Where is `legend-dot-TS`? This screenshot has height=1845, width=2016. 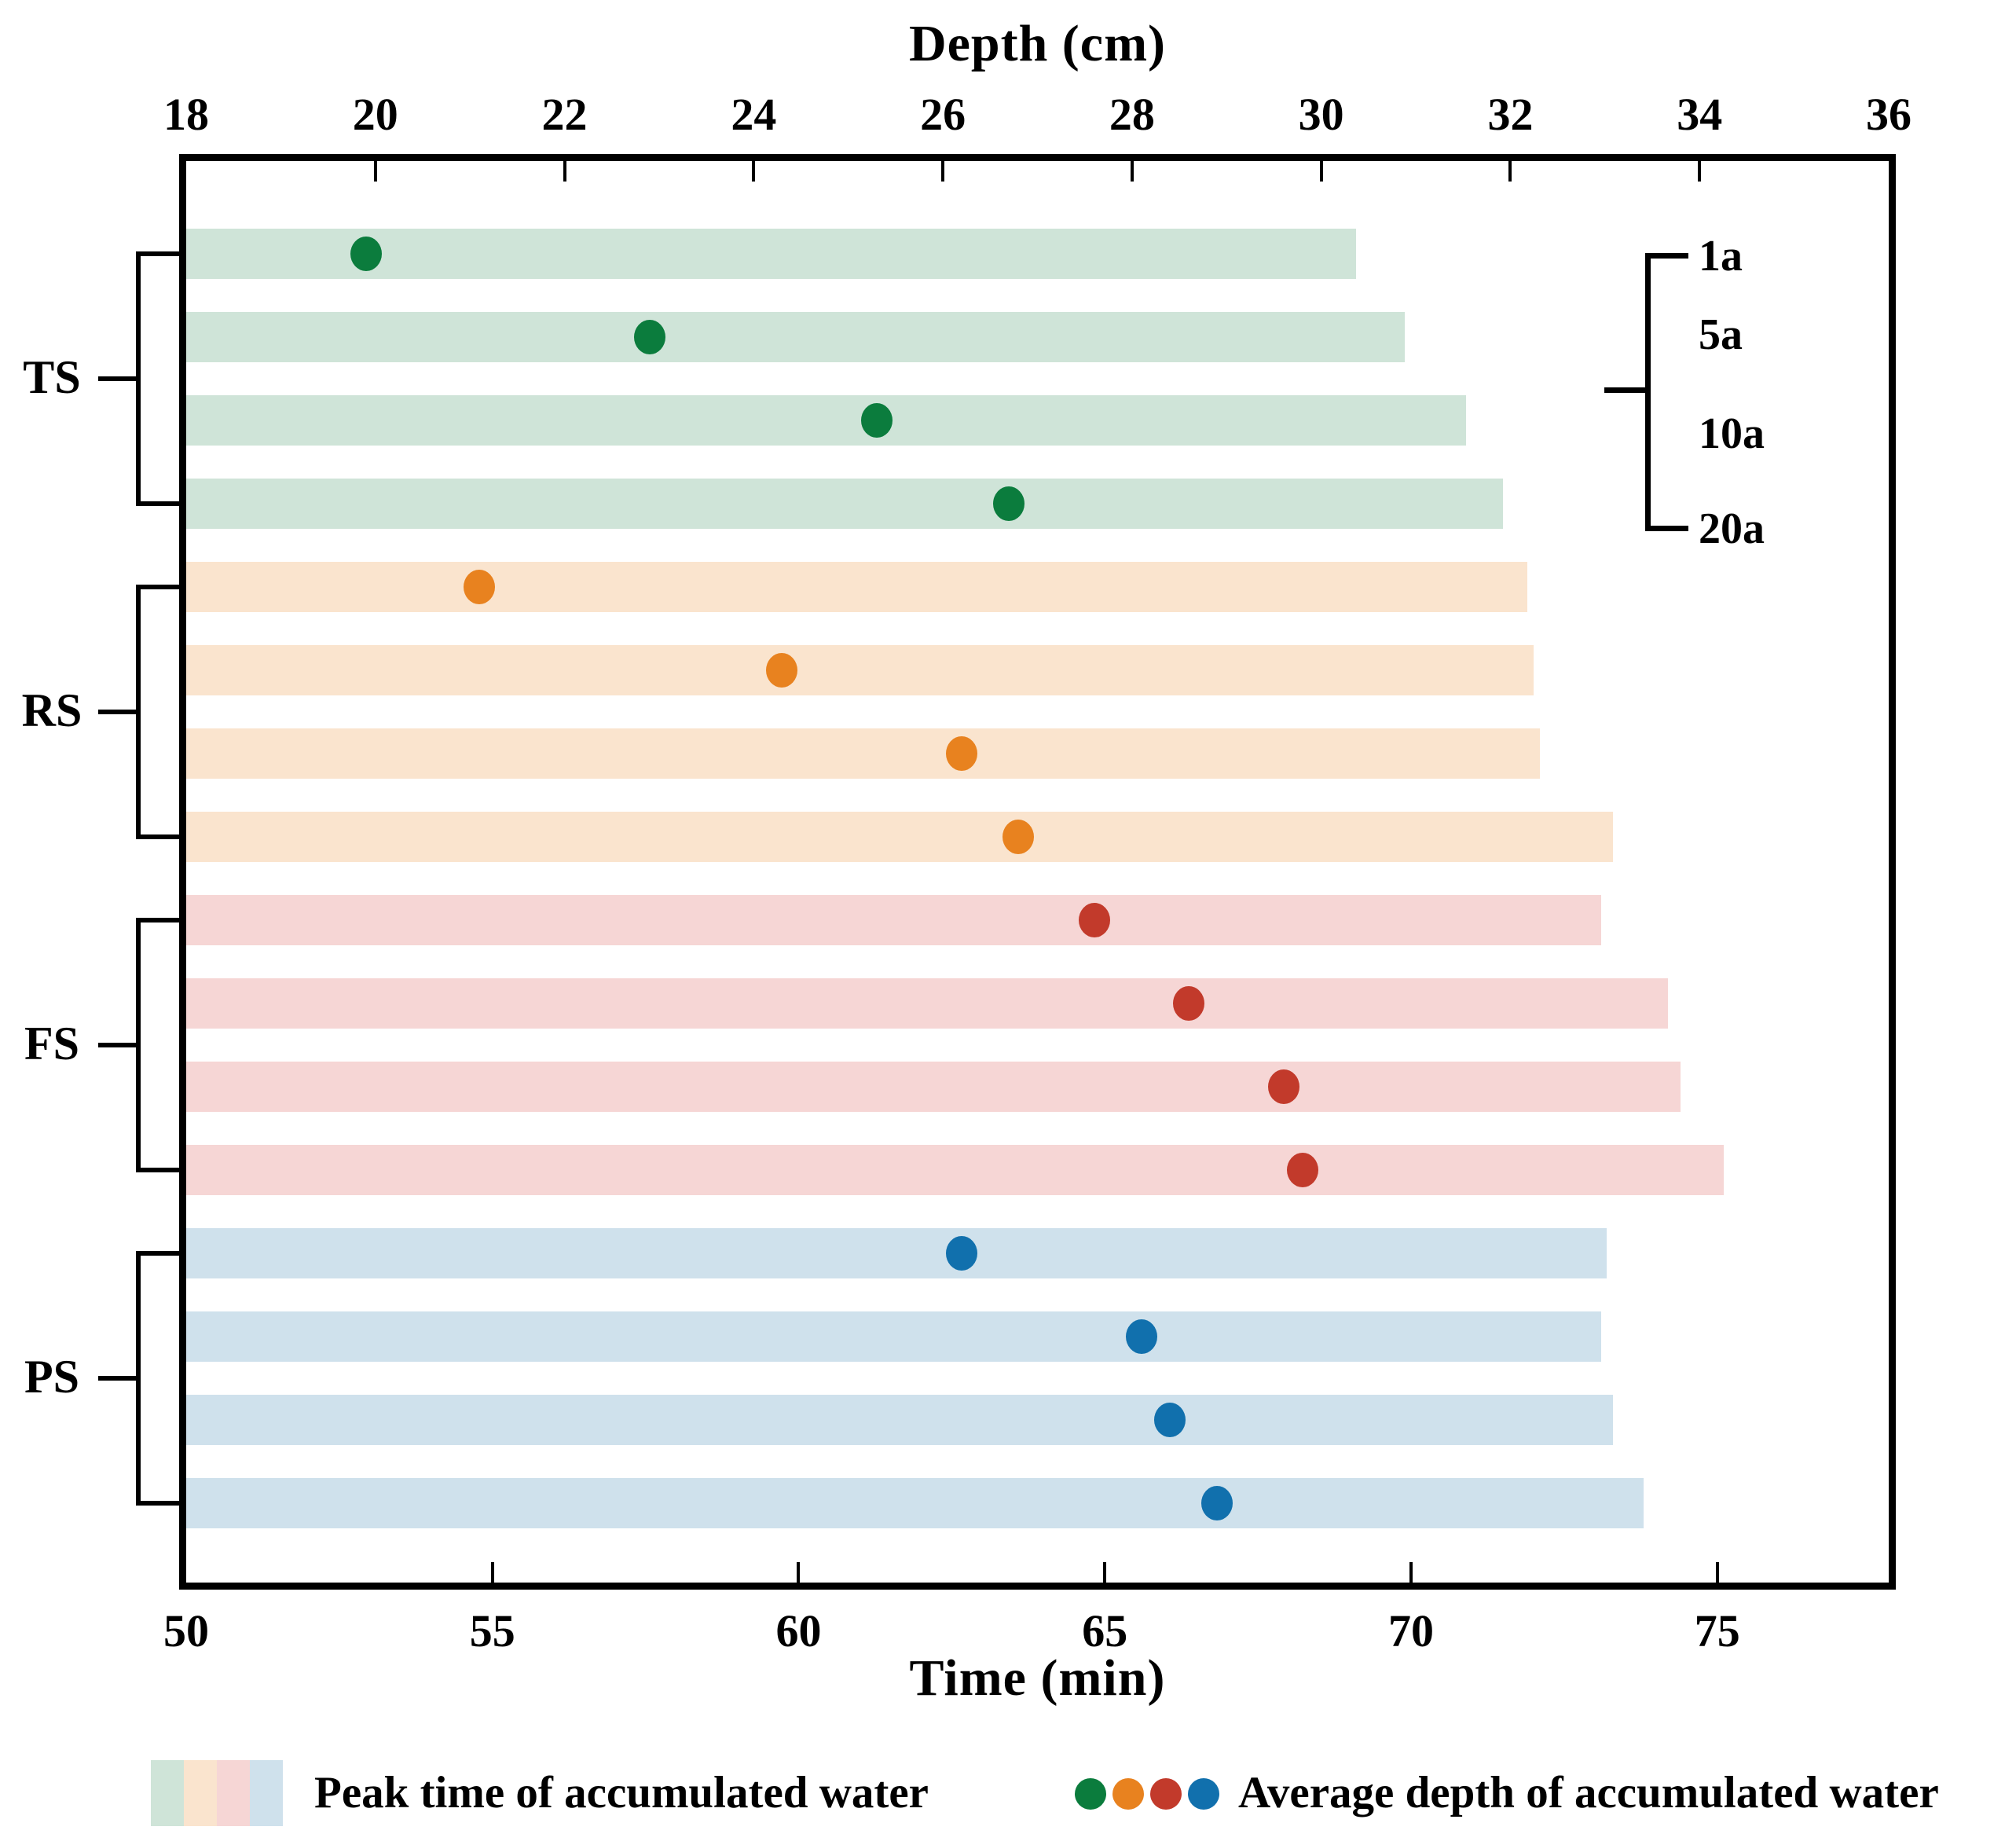 legend-dot-TS is located at coordinates (1090, 1794).